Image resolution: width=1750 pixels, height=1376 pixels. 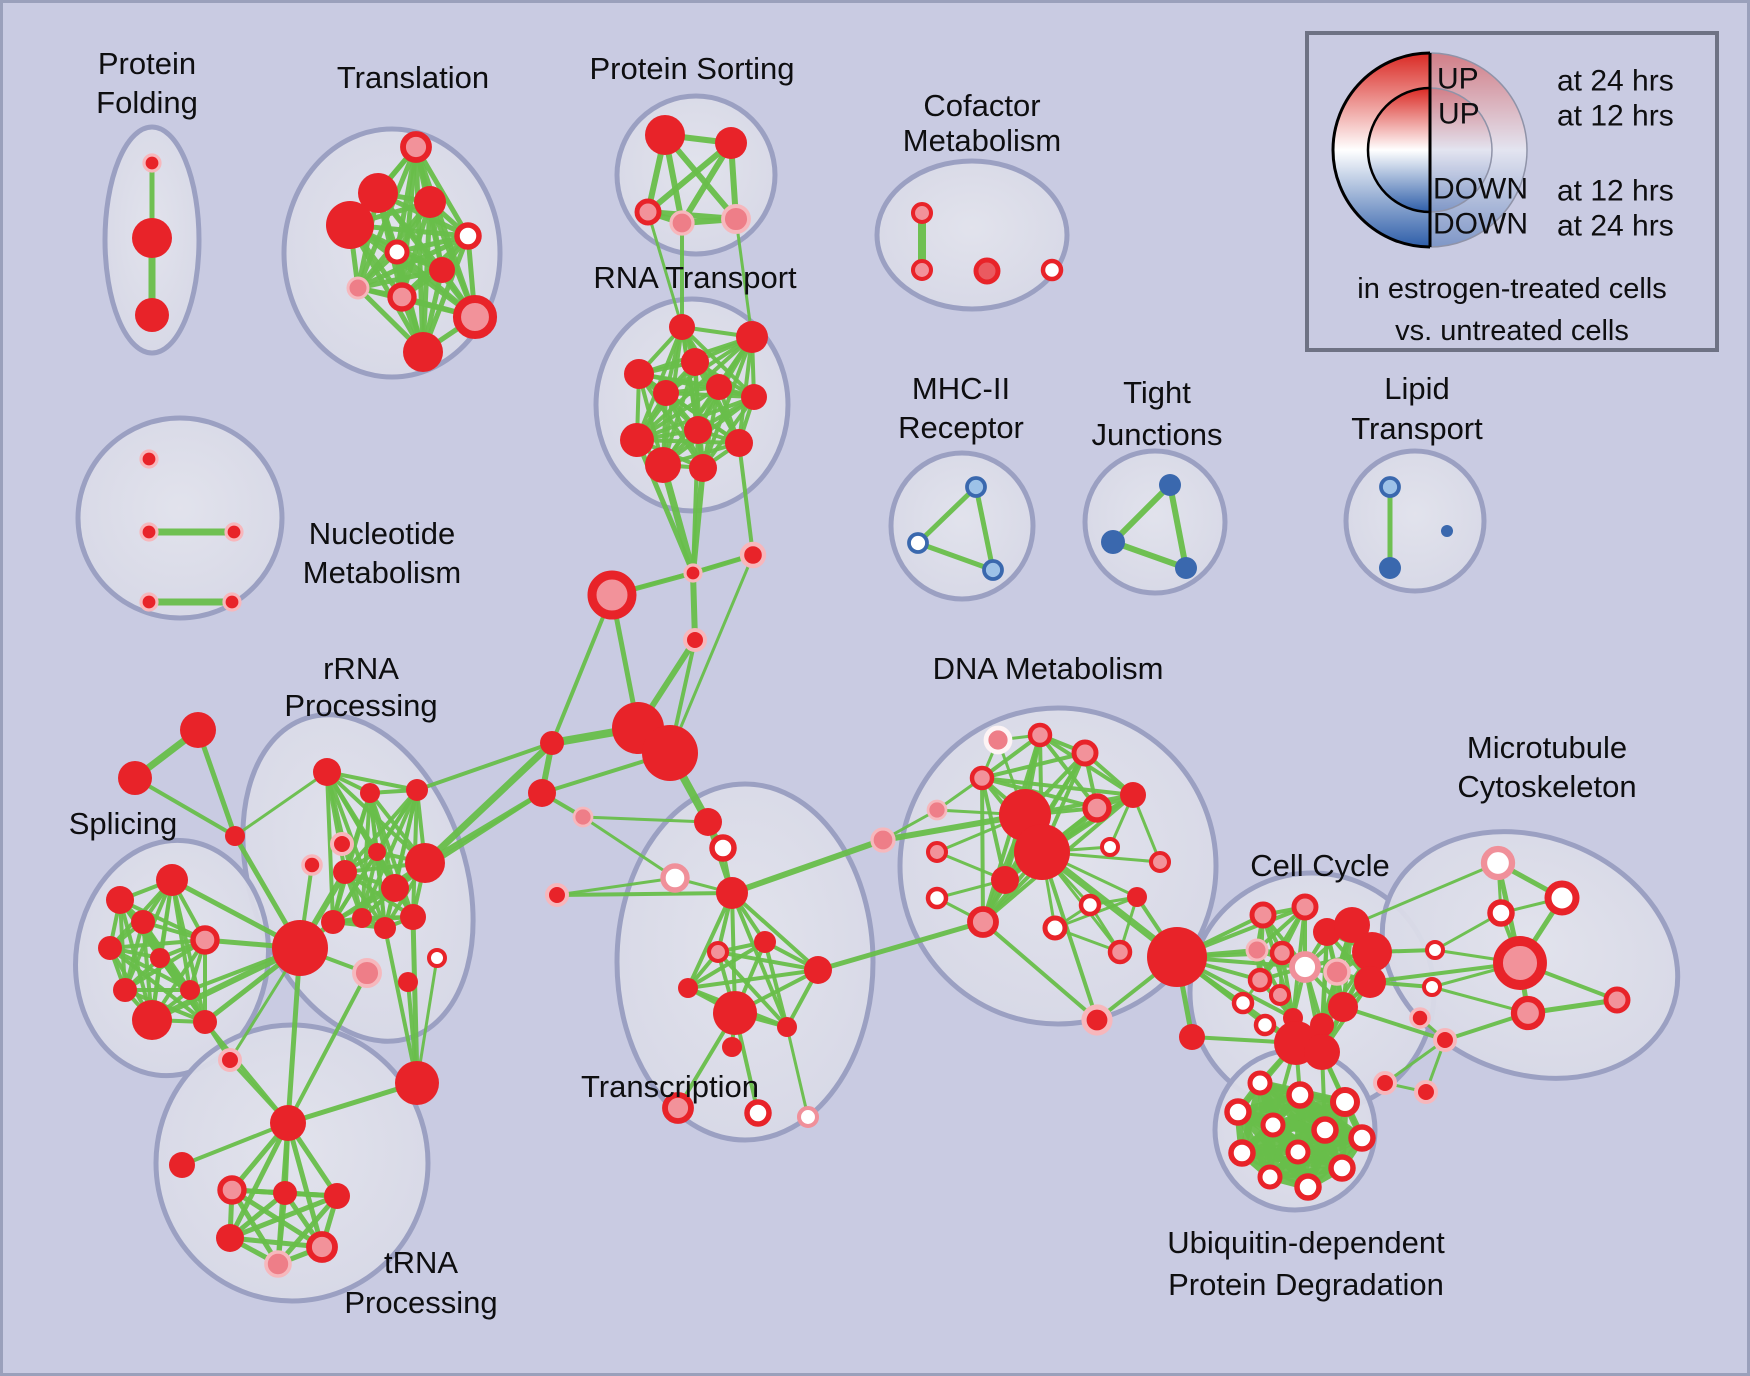 What do you see at coordinates (739, 443) in the screenshot?
I see `node-r9` at bounding box center [739, 443].